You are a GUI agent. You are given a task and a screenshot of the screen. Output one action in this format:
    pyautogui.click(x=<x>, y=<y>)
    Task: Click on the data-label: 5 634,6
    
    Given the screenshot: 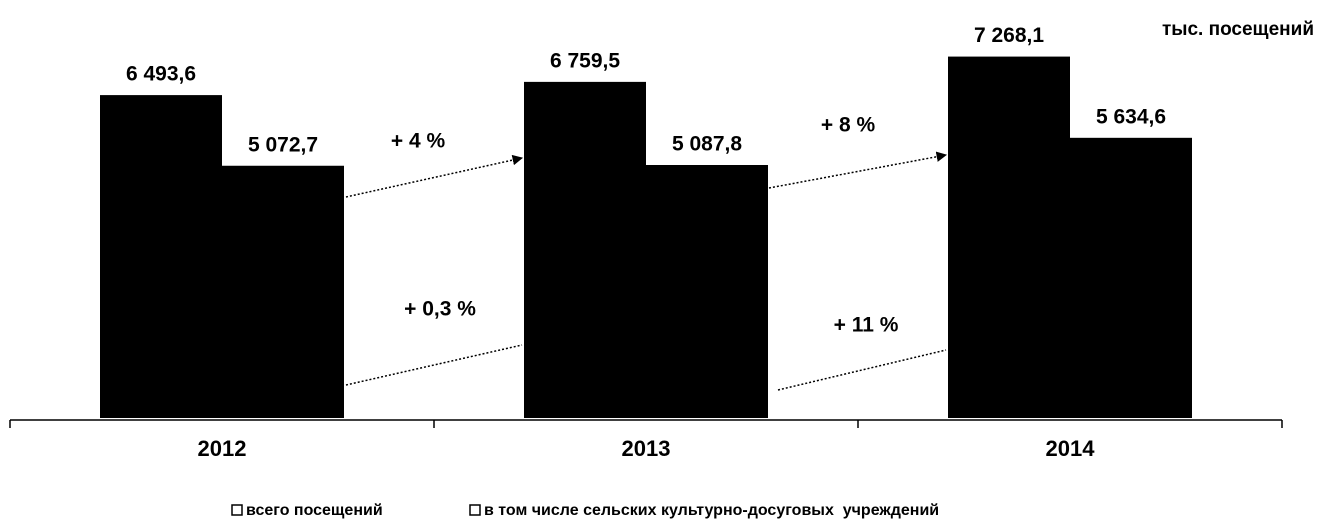 What is the action you would take?
    pyautogui.click(x=1131, y=116)
    